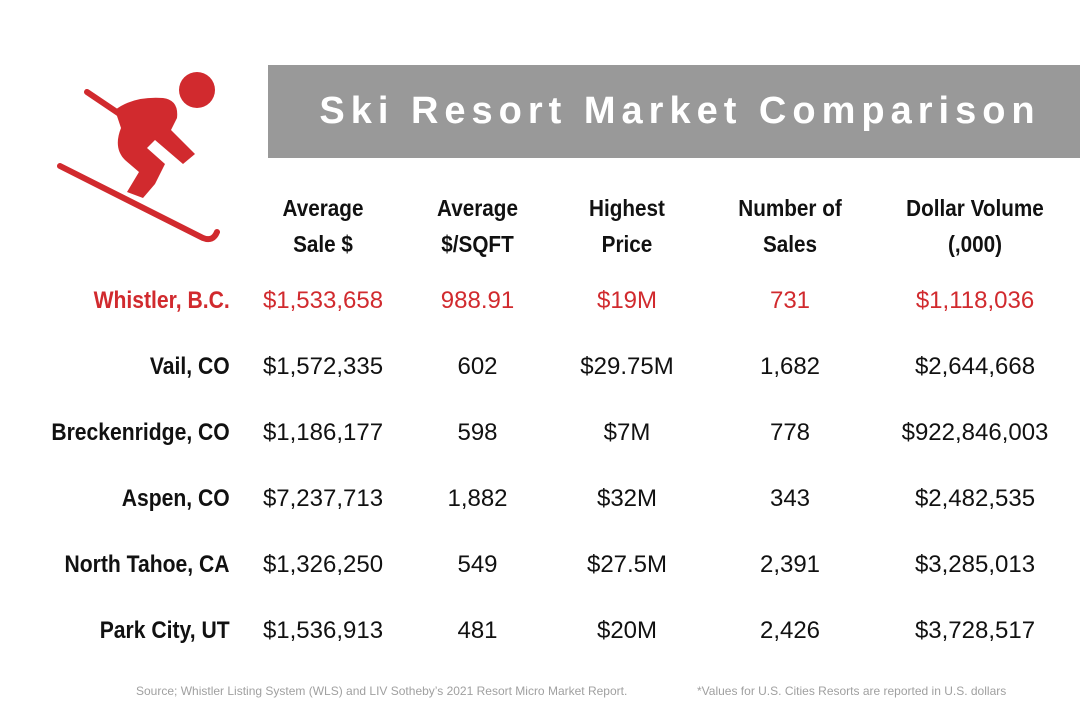  What do you see at coordinates (323, 498) in the screenshot?
I see `average-sale: $7,237,713` at bounding box center [323, 498].